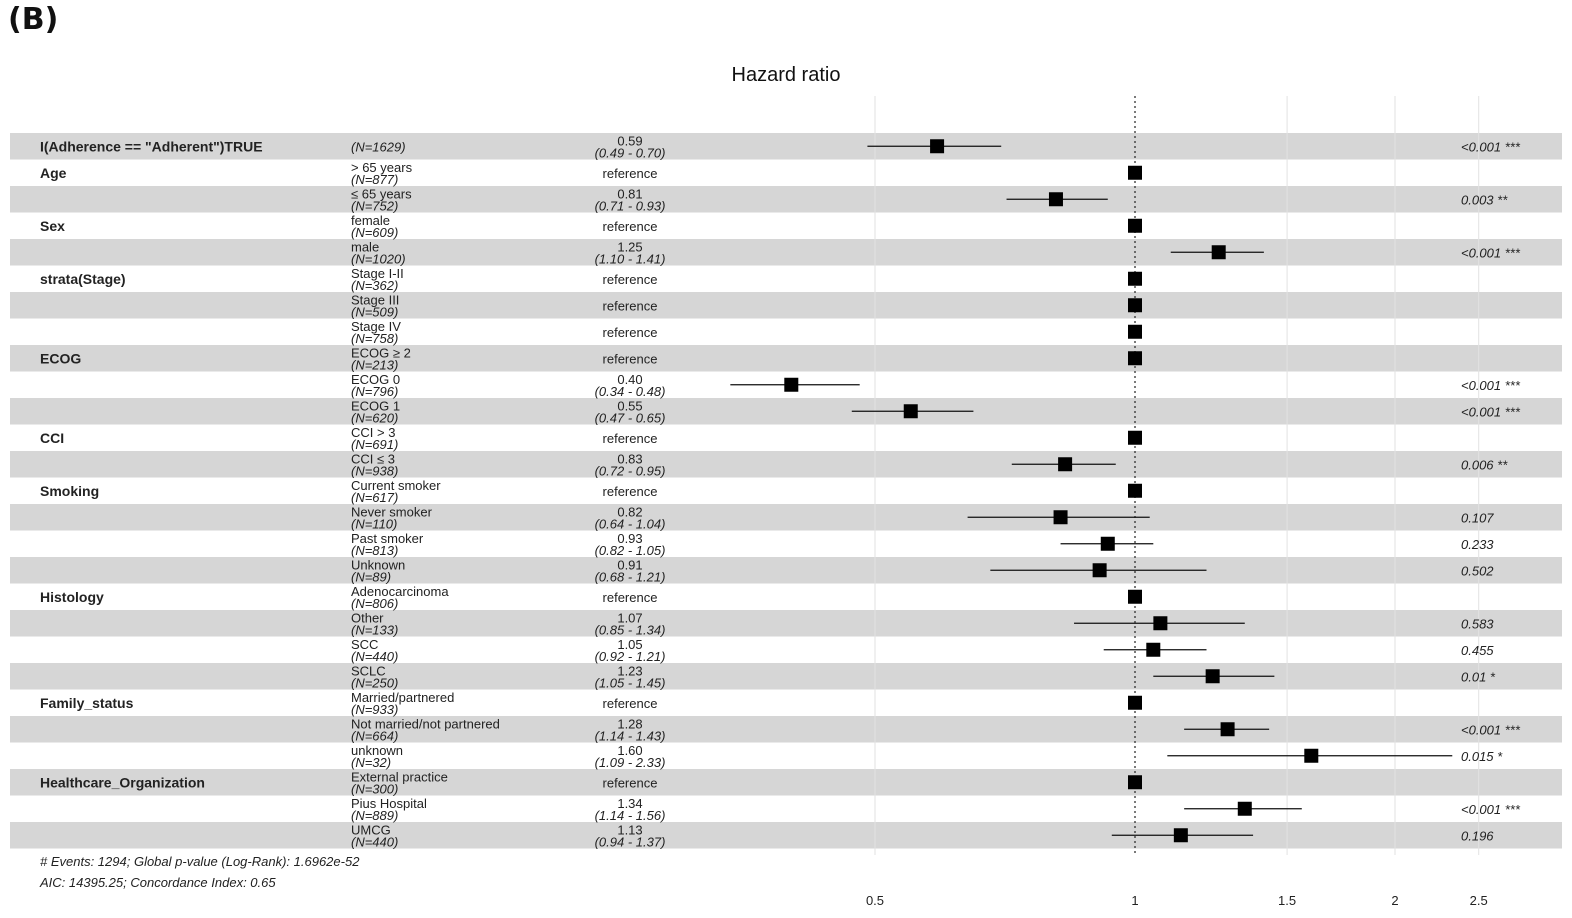 The image size is (1572, 918). I want to click on ci-label: (0.92 - 1.21), so click(630, 656).